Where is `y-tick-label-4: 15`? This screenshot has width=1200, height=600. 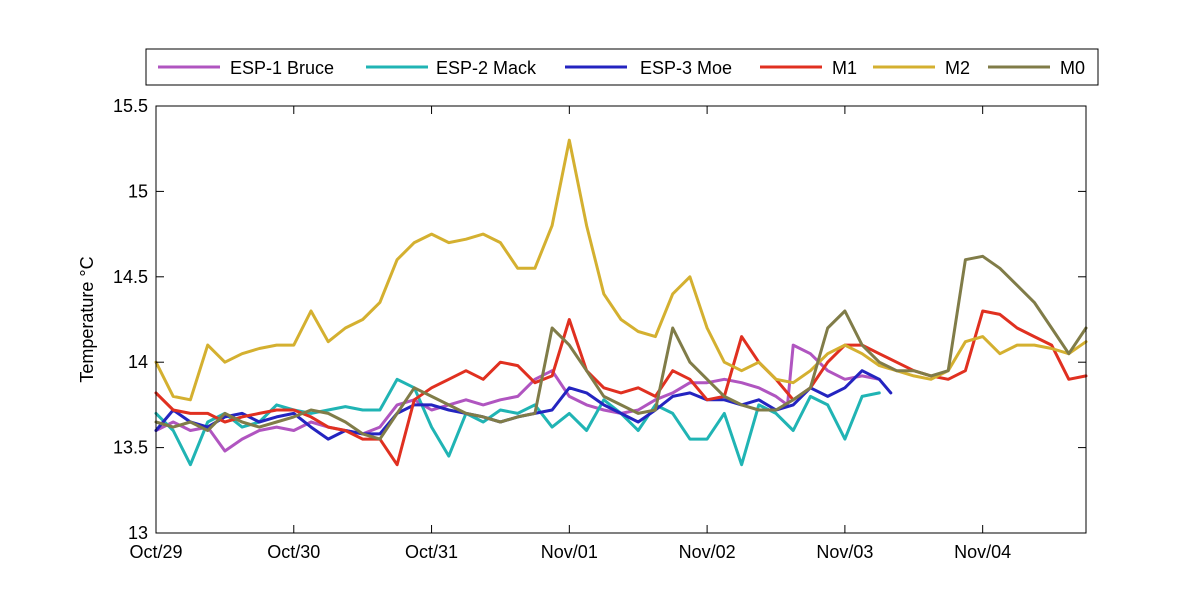
y-tick-label-4: 15 is located at coordinates (138, 191).